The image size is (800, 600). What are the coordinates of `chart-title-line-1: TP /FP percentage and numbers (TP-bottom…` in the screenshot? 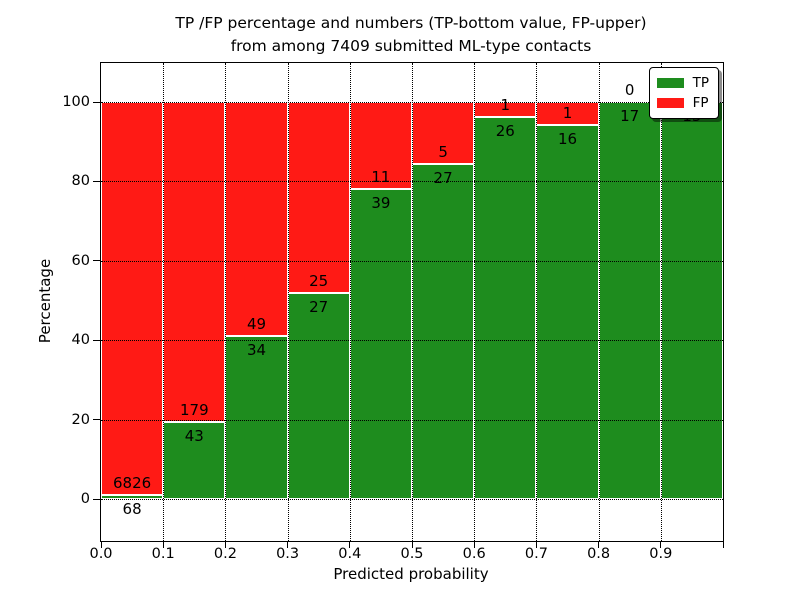 It's located at (411, 23).